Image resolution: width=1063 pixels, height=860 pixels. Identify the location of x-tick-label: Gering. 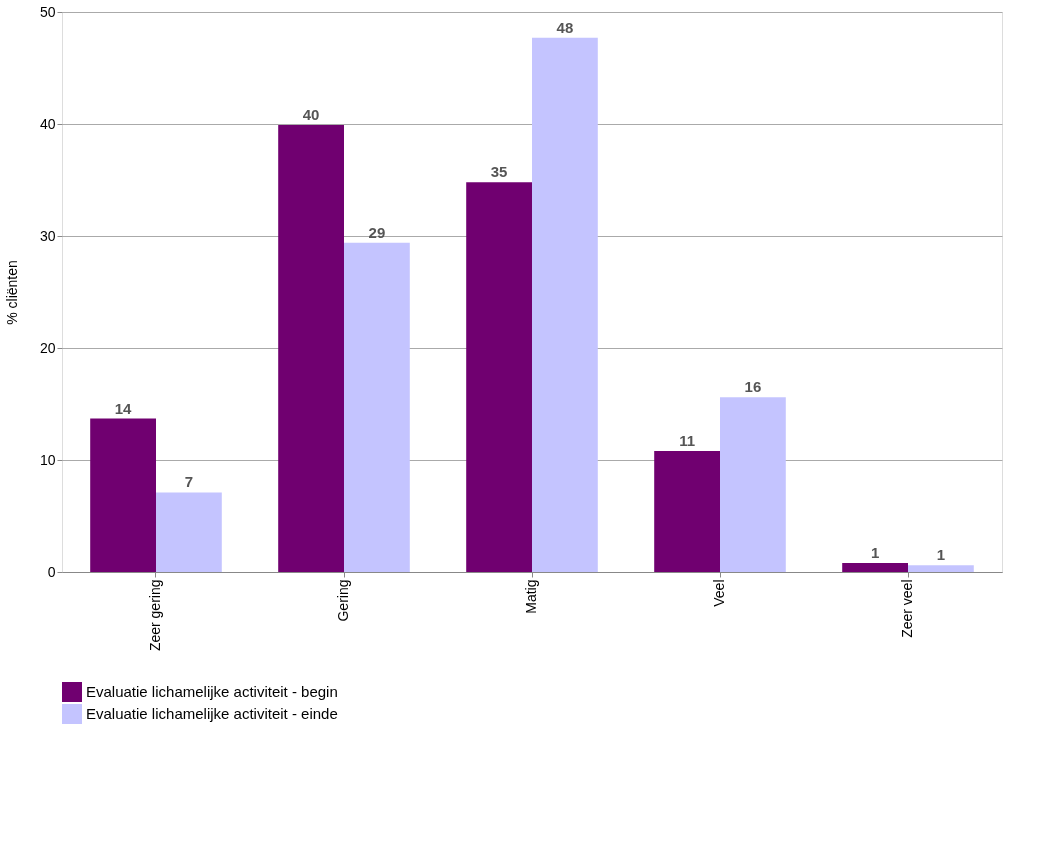
(343, 600).